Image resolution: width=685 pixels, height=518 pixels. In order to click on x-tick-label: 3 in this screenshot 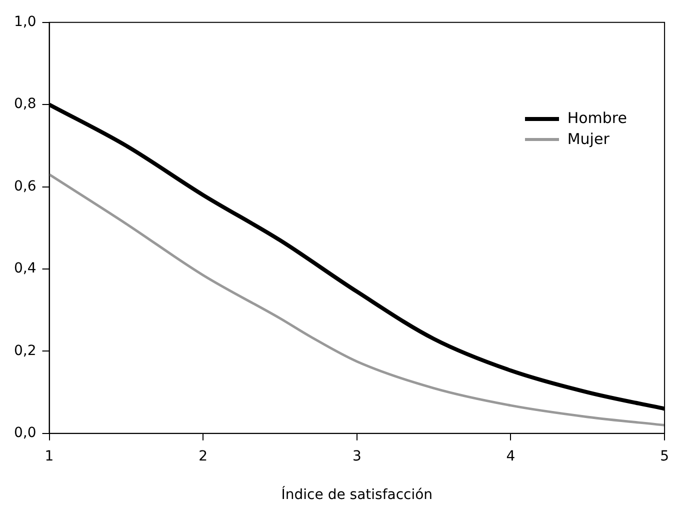, I will do `click(357, 456)`.